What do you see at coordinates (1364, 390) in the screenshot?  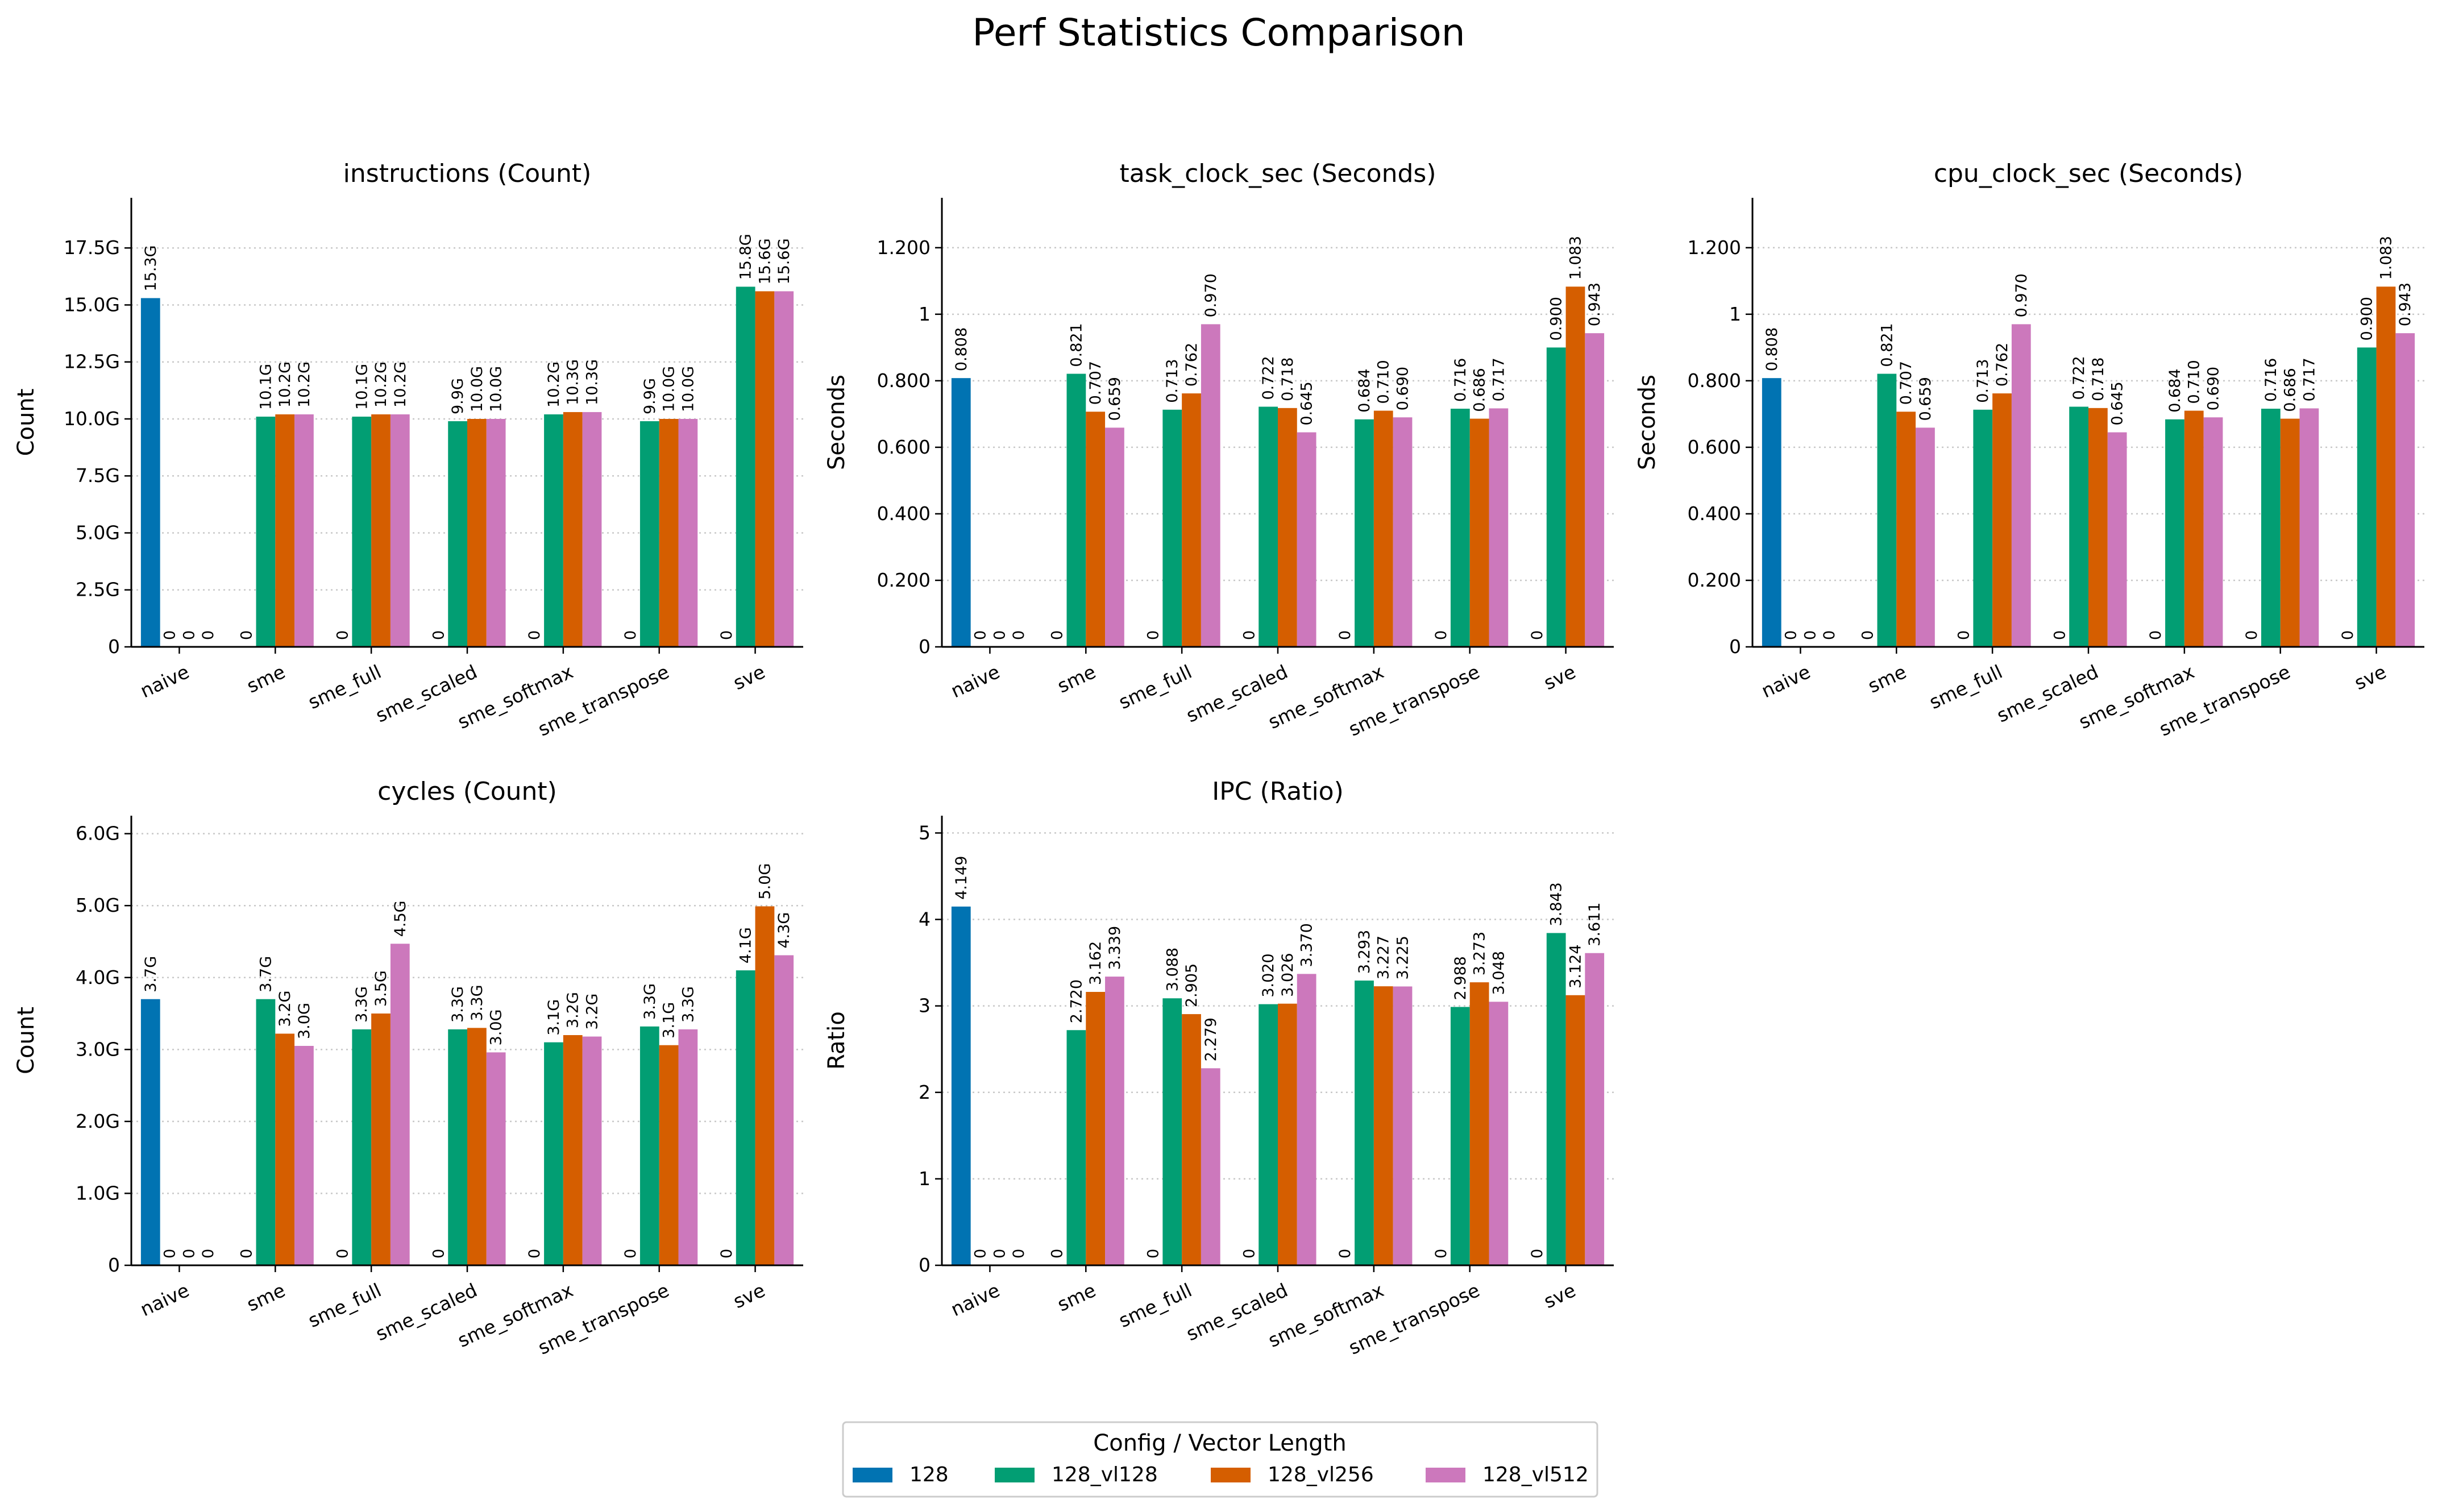 I see `bar-value-label: 0.684` at bounding box center [1364, 390].